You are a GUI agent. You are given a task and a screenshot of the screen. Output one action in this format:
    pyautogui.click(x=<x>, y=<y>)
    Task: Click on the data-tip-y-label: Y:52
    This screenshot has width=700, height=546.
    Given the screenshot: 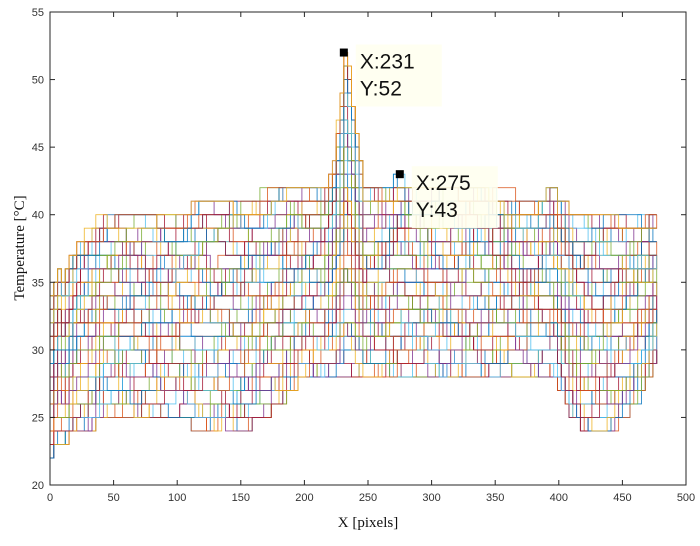 What is the action you would take?
    pyautogui.click(x=381, y=89)
    